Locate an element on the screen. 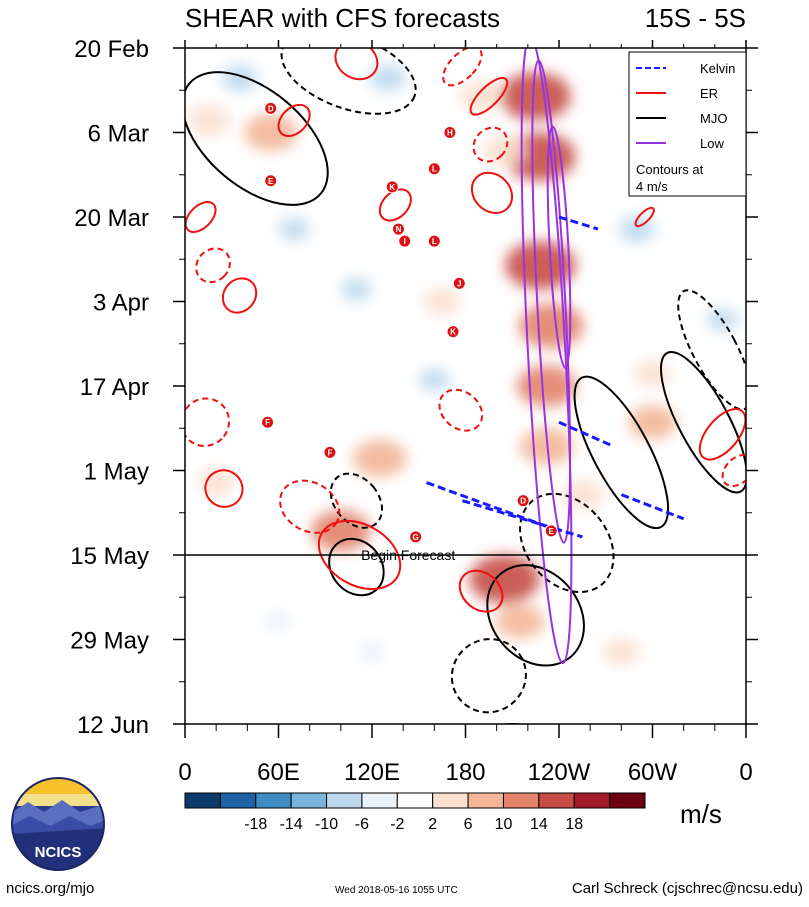 Image resolution: width=809 pixels, height=907 pixels. storm-marker-12: D is located at coordinates (523, 501).